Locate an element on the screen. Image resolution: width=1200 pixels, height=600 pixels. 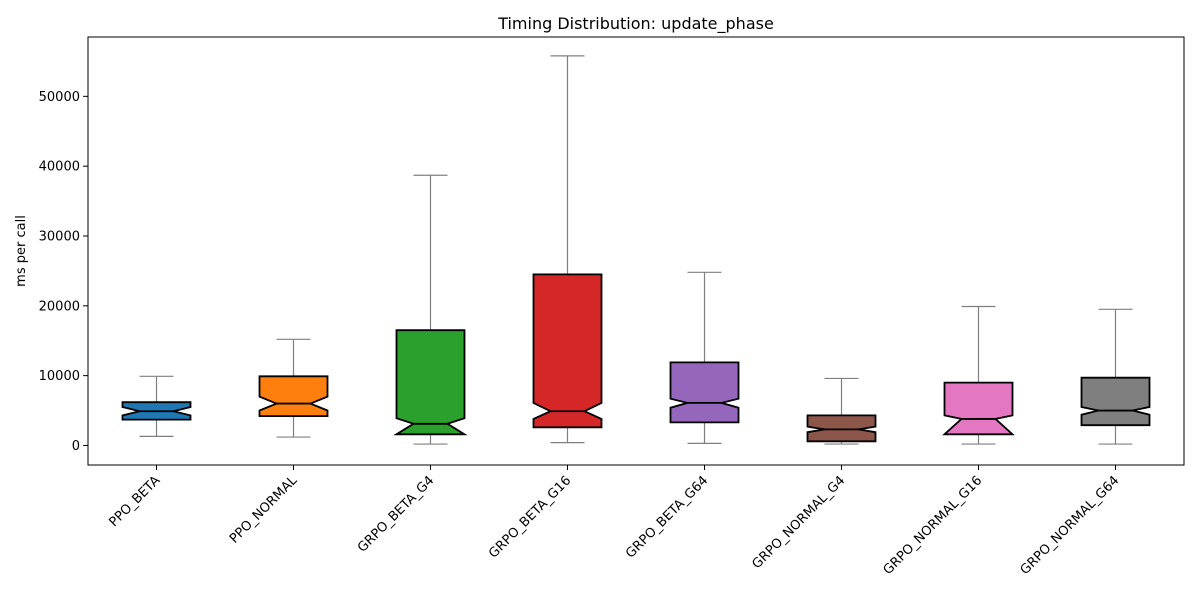
y-tick-label: 40000 is located at coordinates (59, 167).